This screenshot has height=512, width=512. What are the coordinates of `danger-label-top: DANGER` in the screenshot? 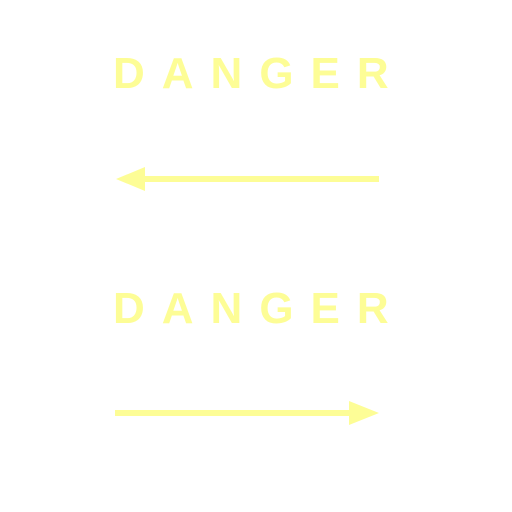 It's located at (259, 73).